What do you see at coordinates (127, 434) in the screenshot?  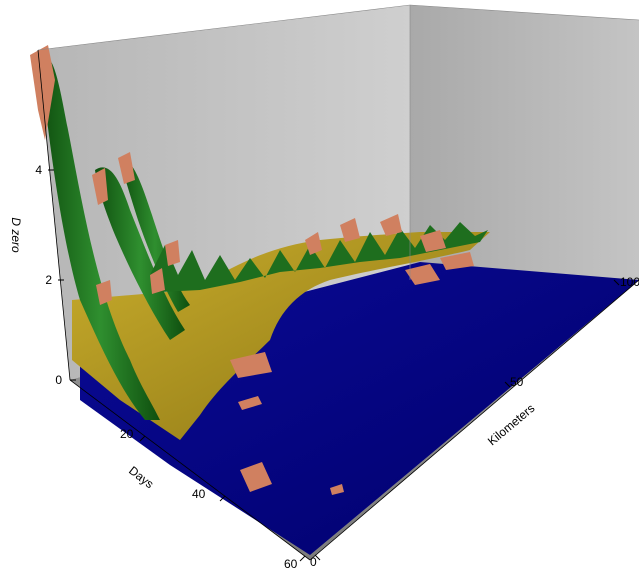 I see `x-tick-label: 20` at bounding box center [127, 434].